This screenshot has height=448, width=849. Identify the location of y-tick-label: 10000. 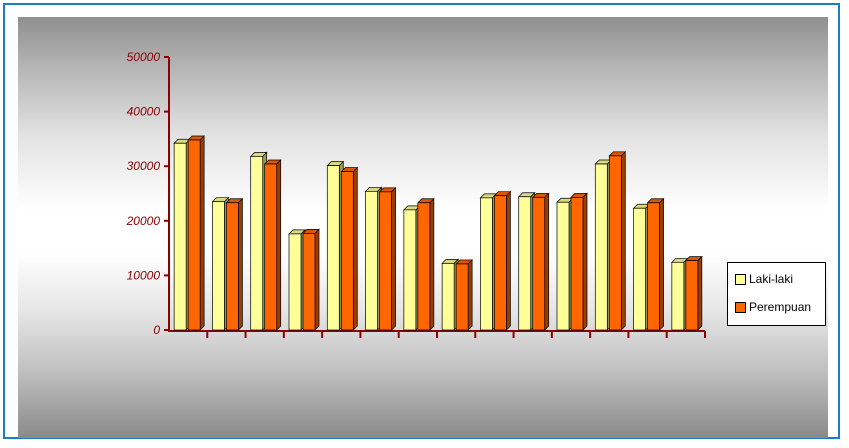
(144, 275).